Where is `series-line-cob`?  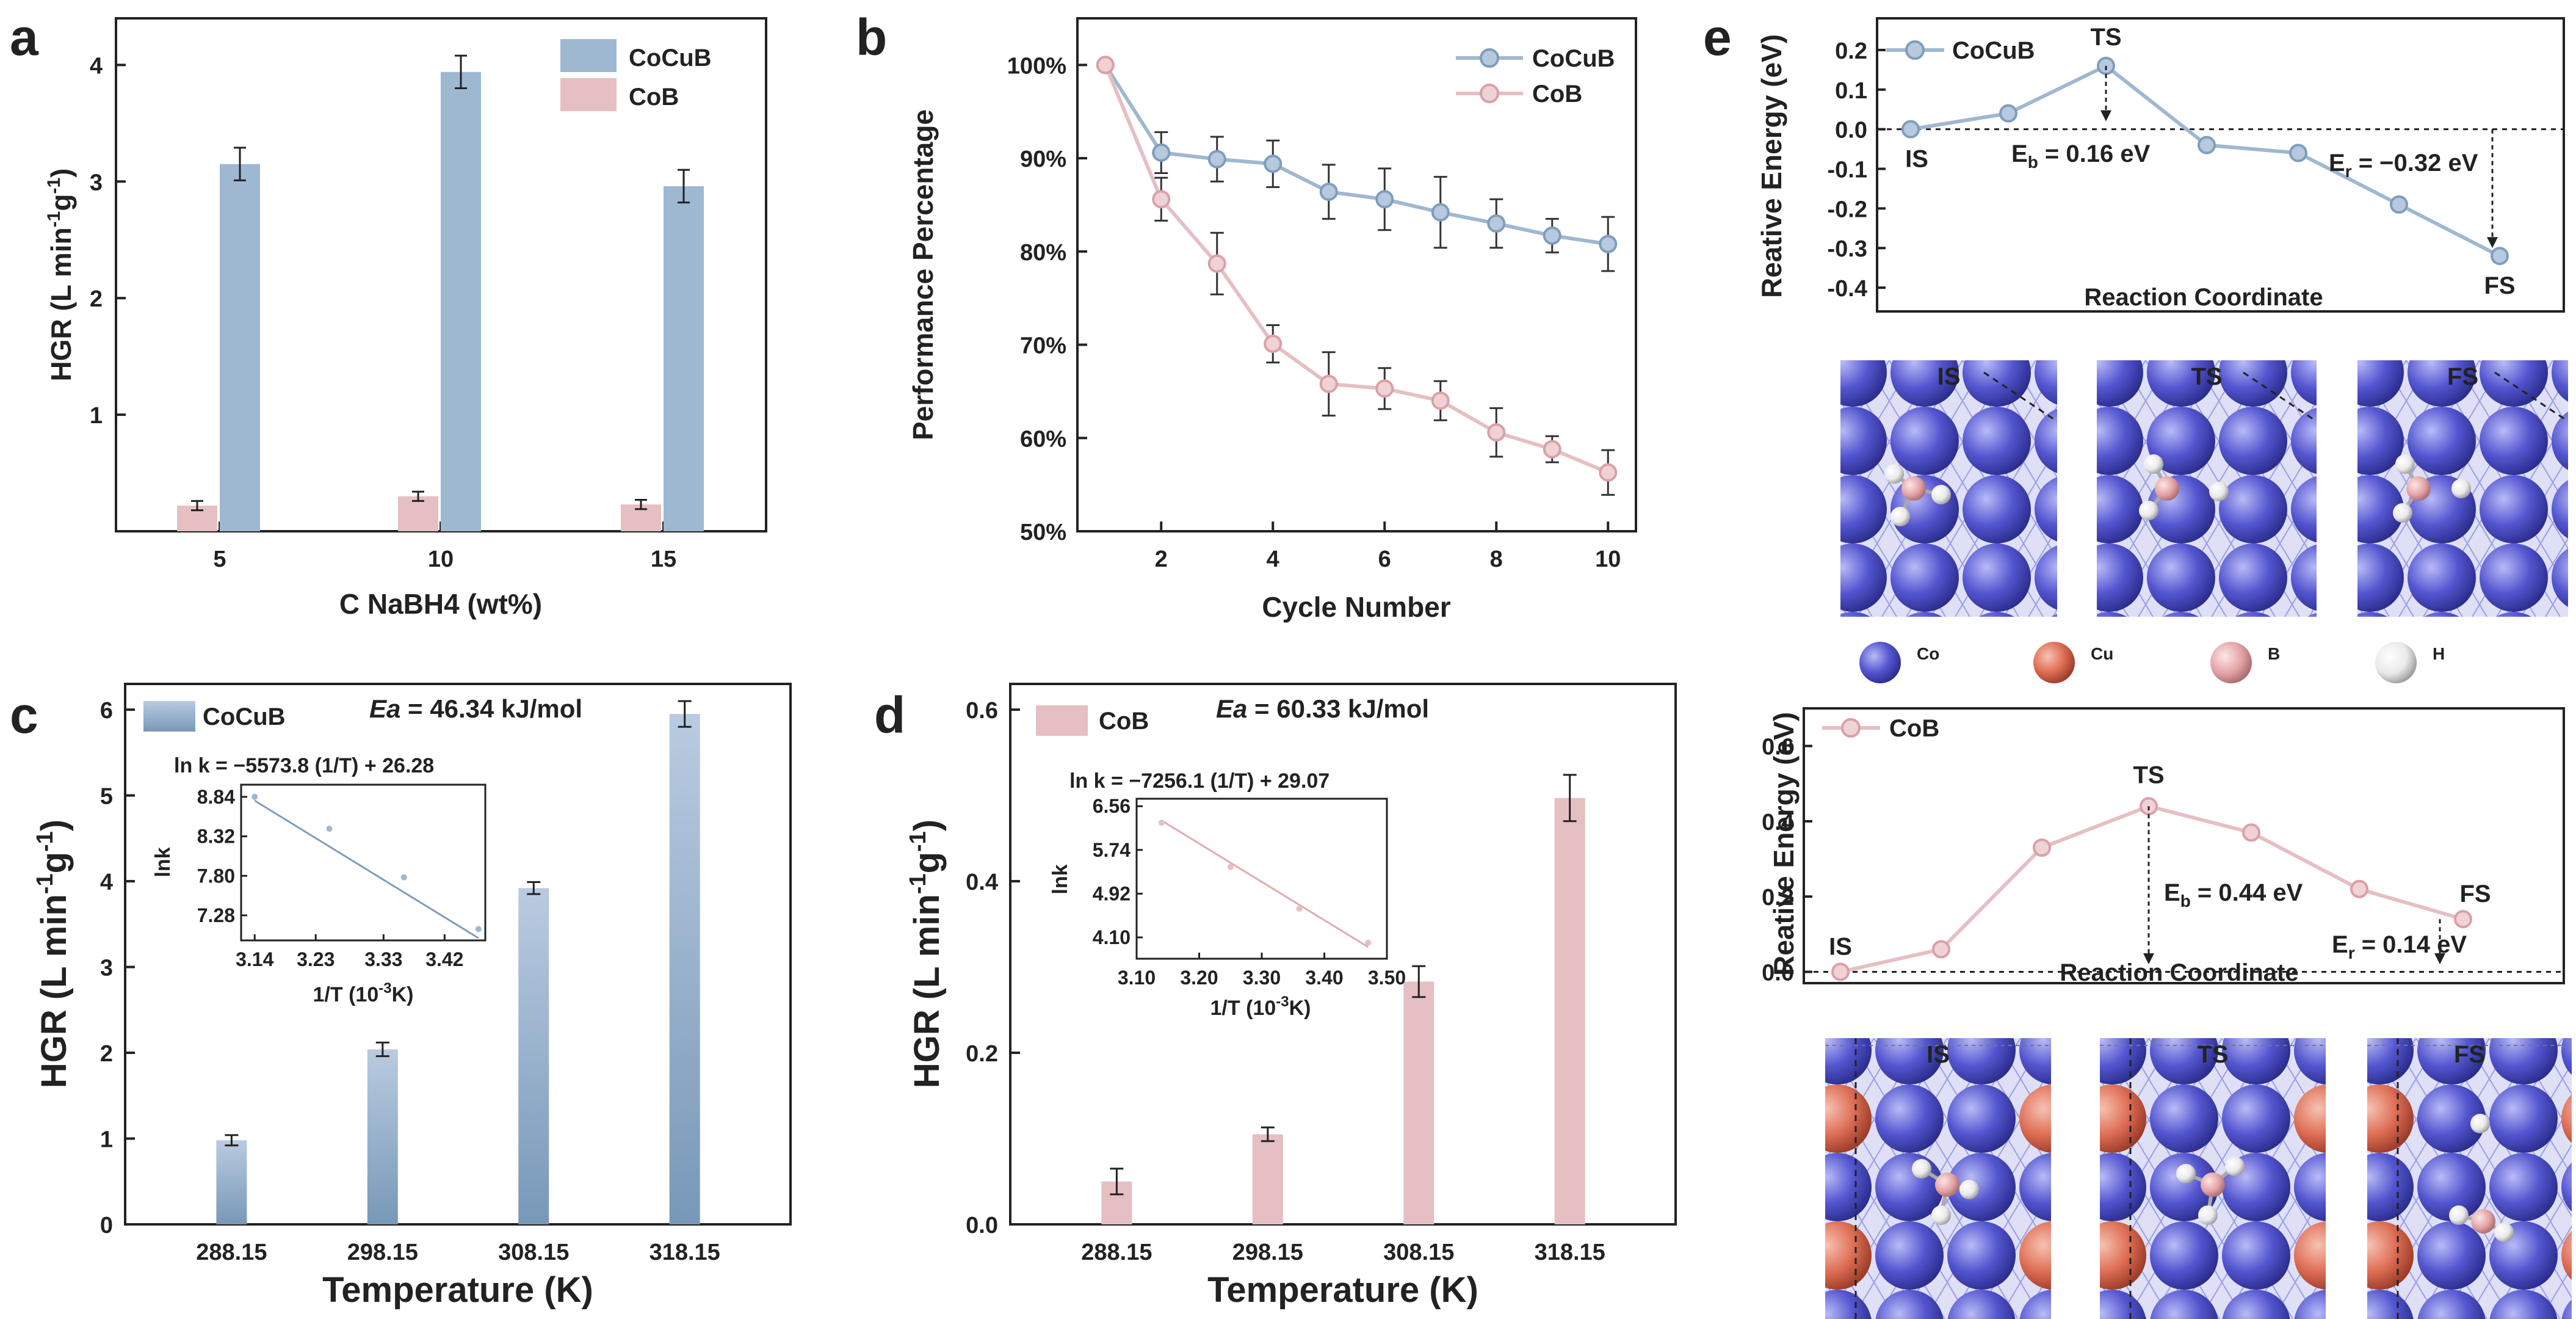
series-line-cob is located at coordinates (1356, 269).